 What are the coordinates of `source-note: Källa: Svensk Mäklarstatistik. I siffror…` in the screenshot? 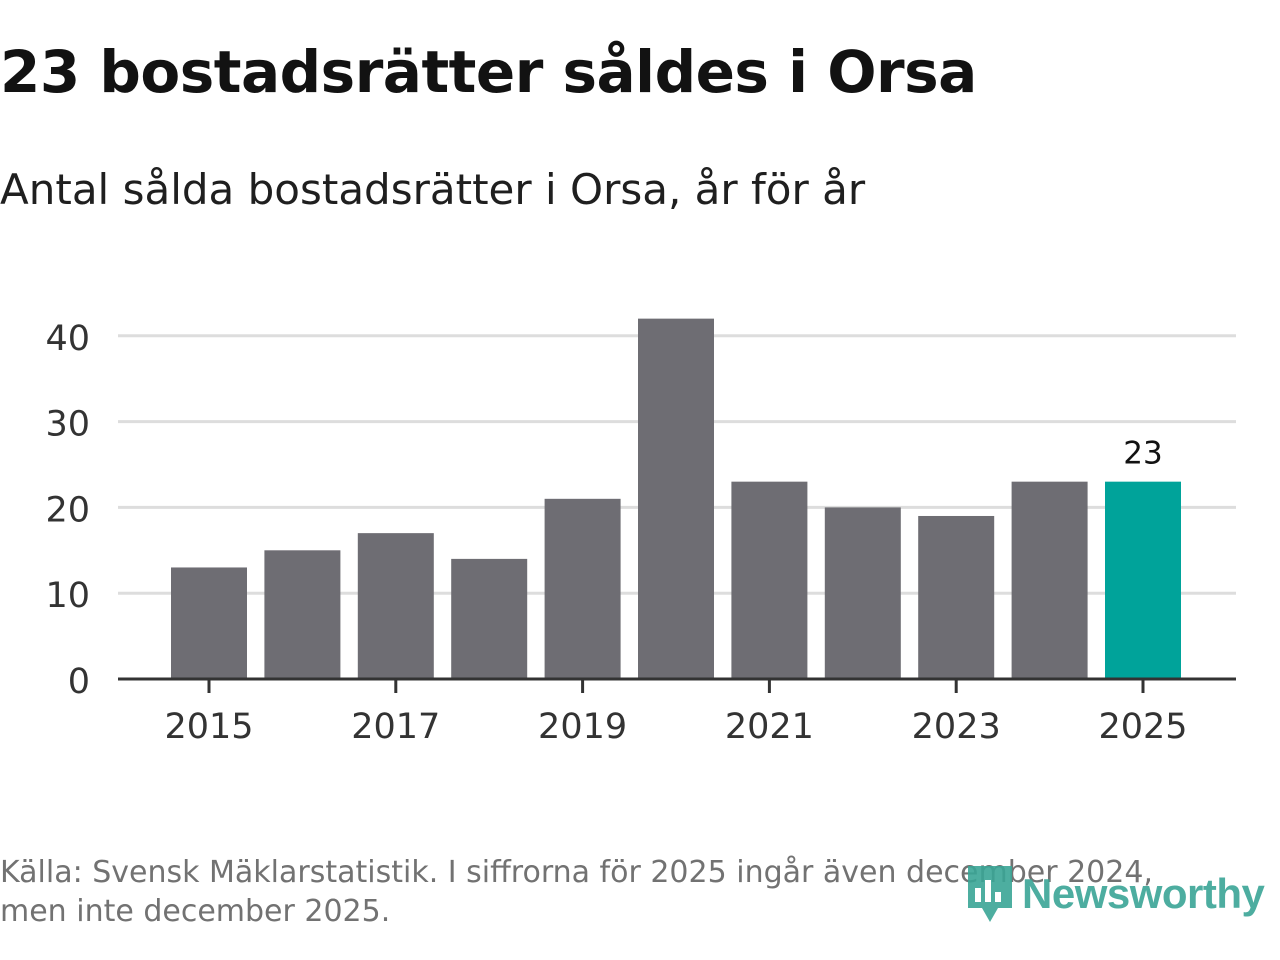 It's located at (576, 892).